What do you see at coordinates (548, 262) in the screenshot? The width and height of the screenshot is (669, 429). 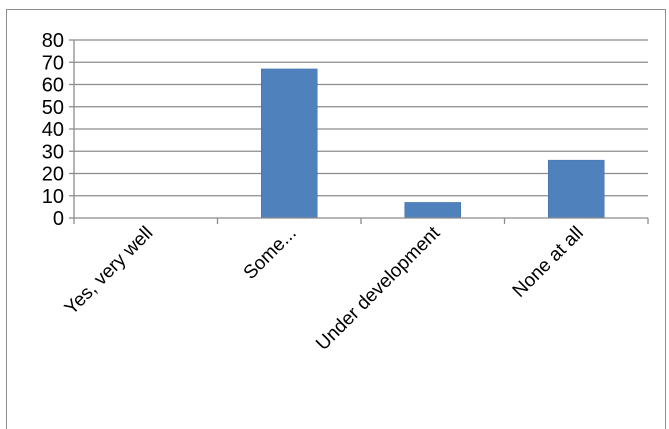 I see `x-tick-label: None at all` at bounding box center [548, 262].